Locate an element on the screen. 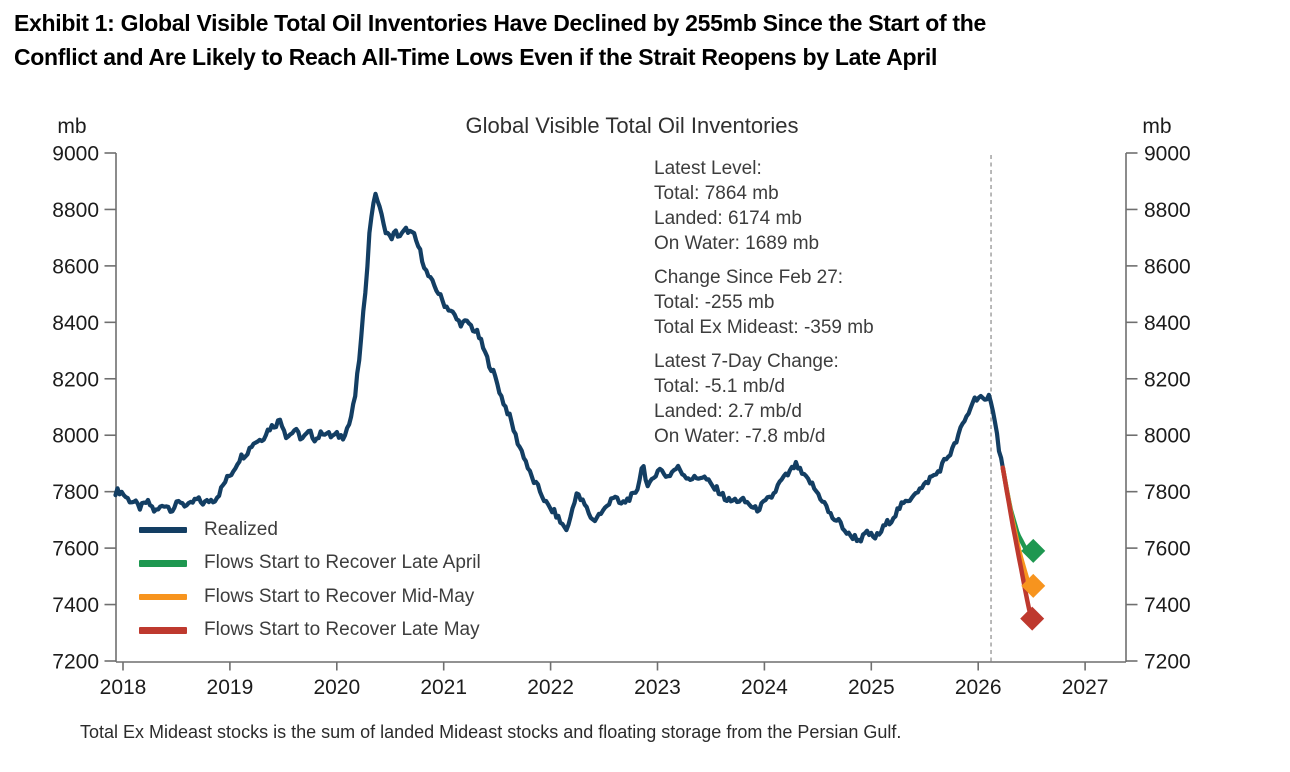 This screenshot has width=1290, height=772. annotation-line: Total Ex Mideast: -359 mb is located at coordinates (764, 327).